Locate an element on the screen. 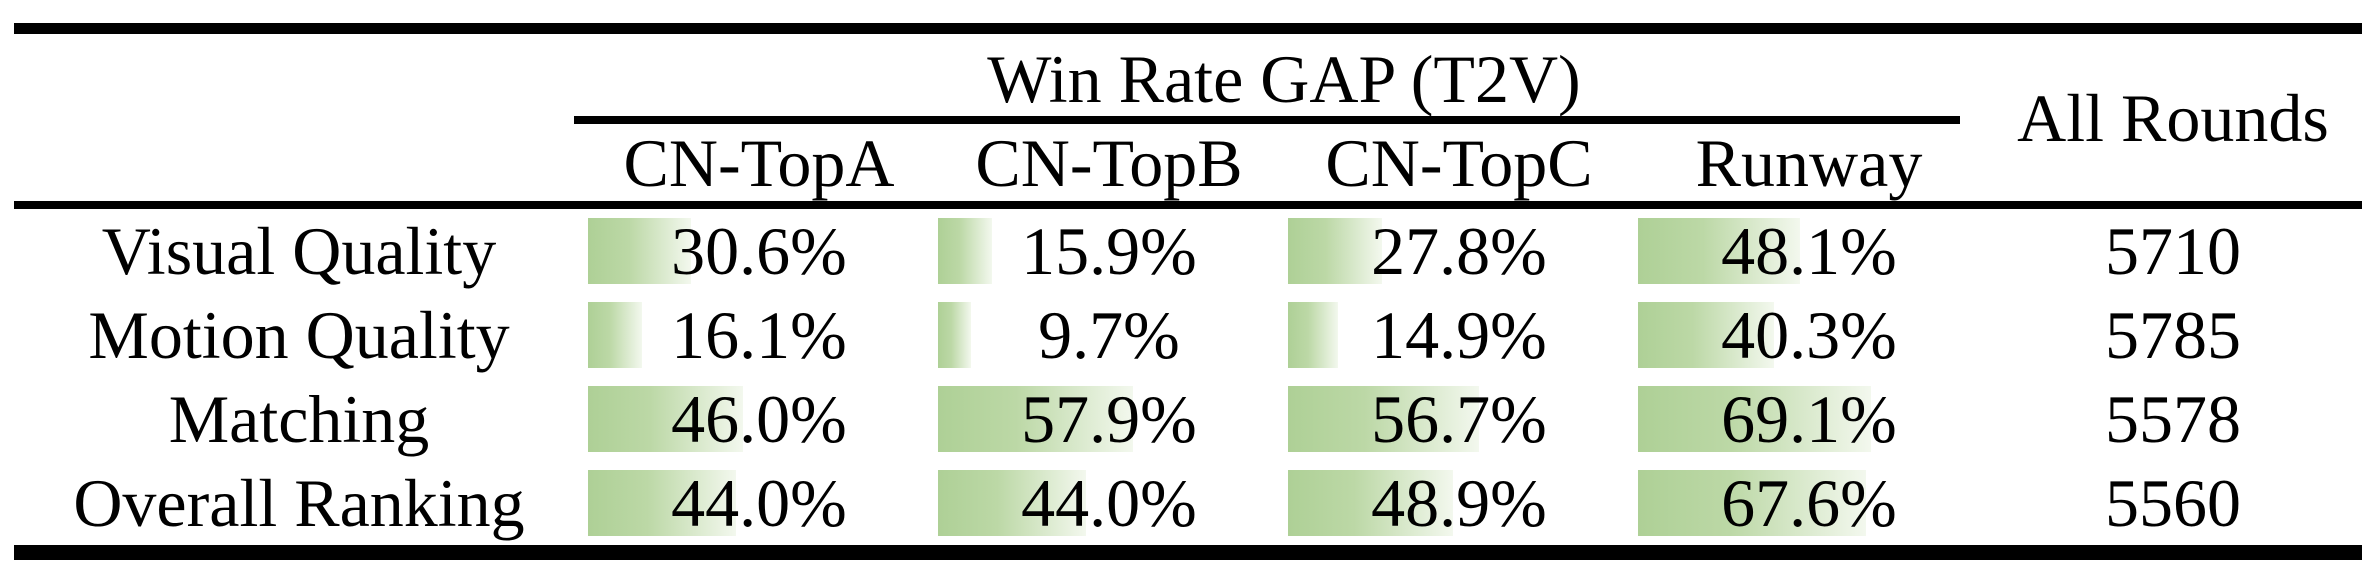 The width and height of the screenshot is (2376, 568). all-rounds-value: 5785 is located at coordinates (2173, 335).